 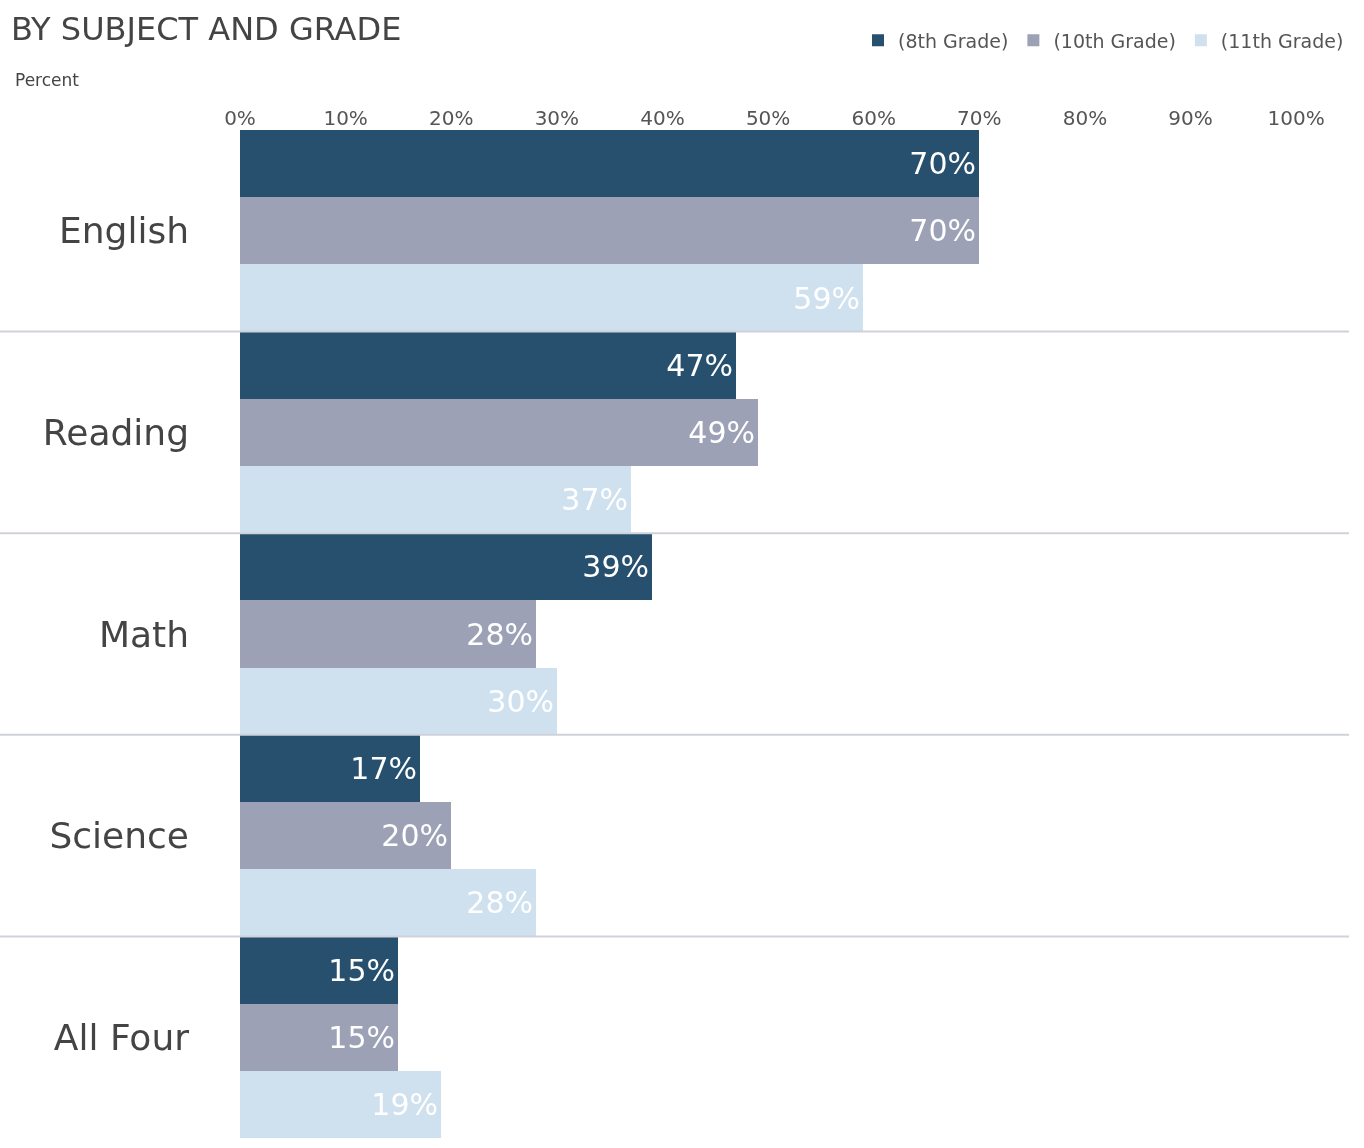 What do you see at coordinates (383, 768) in the screenshot?
I see `data-label: 17%` at bounding box center [383, 768].